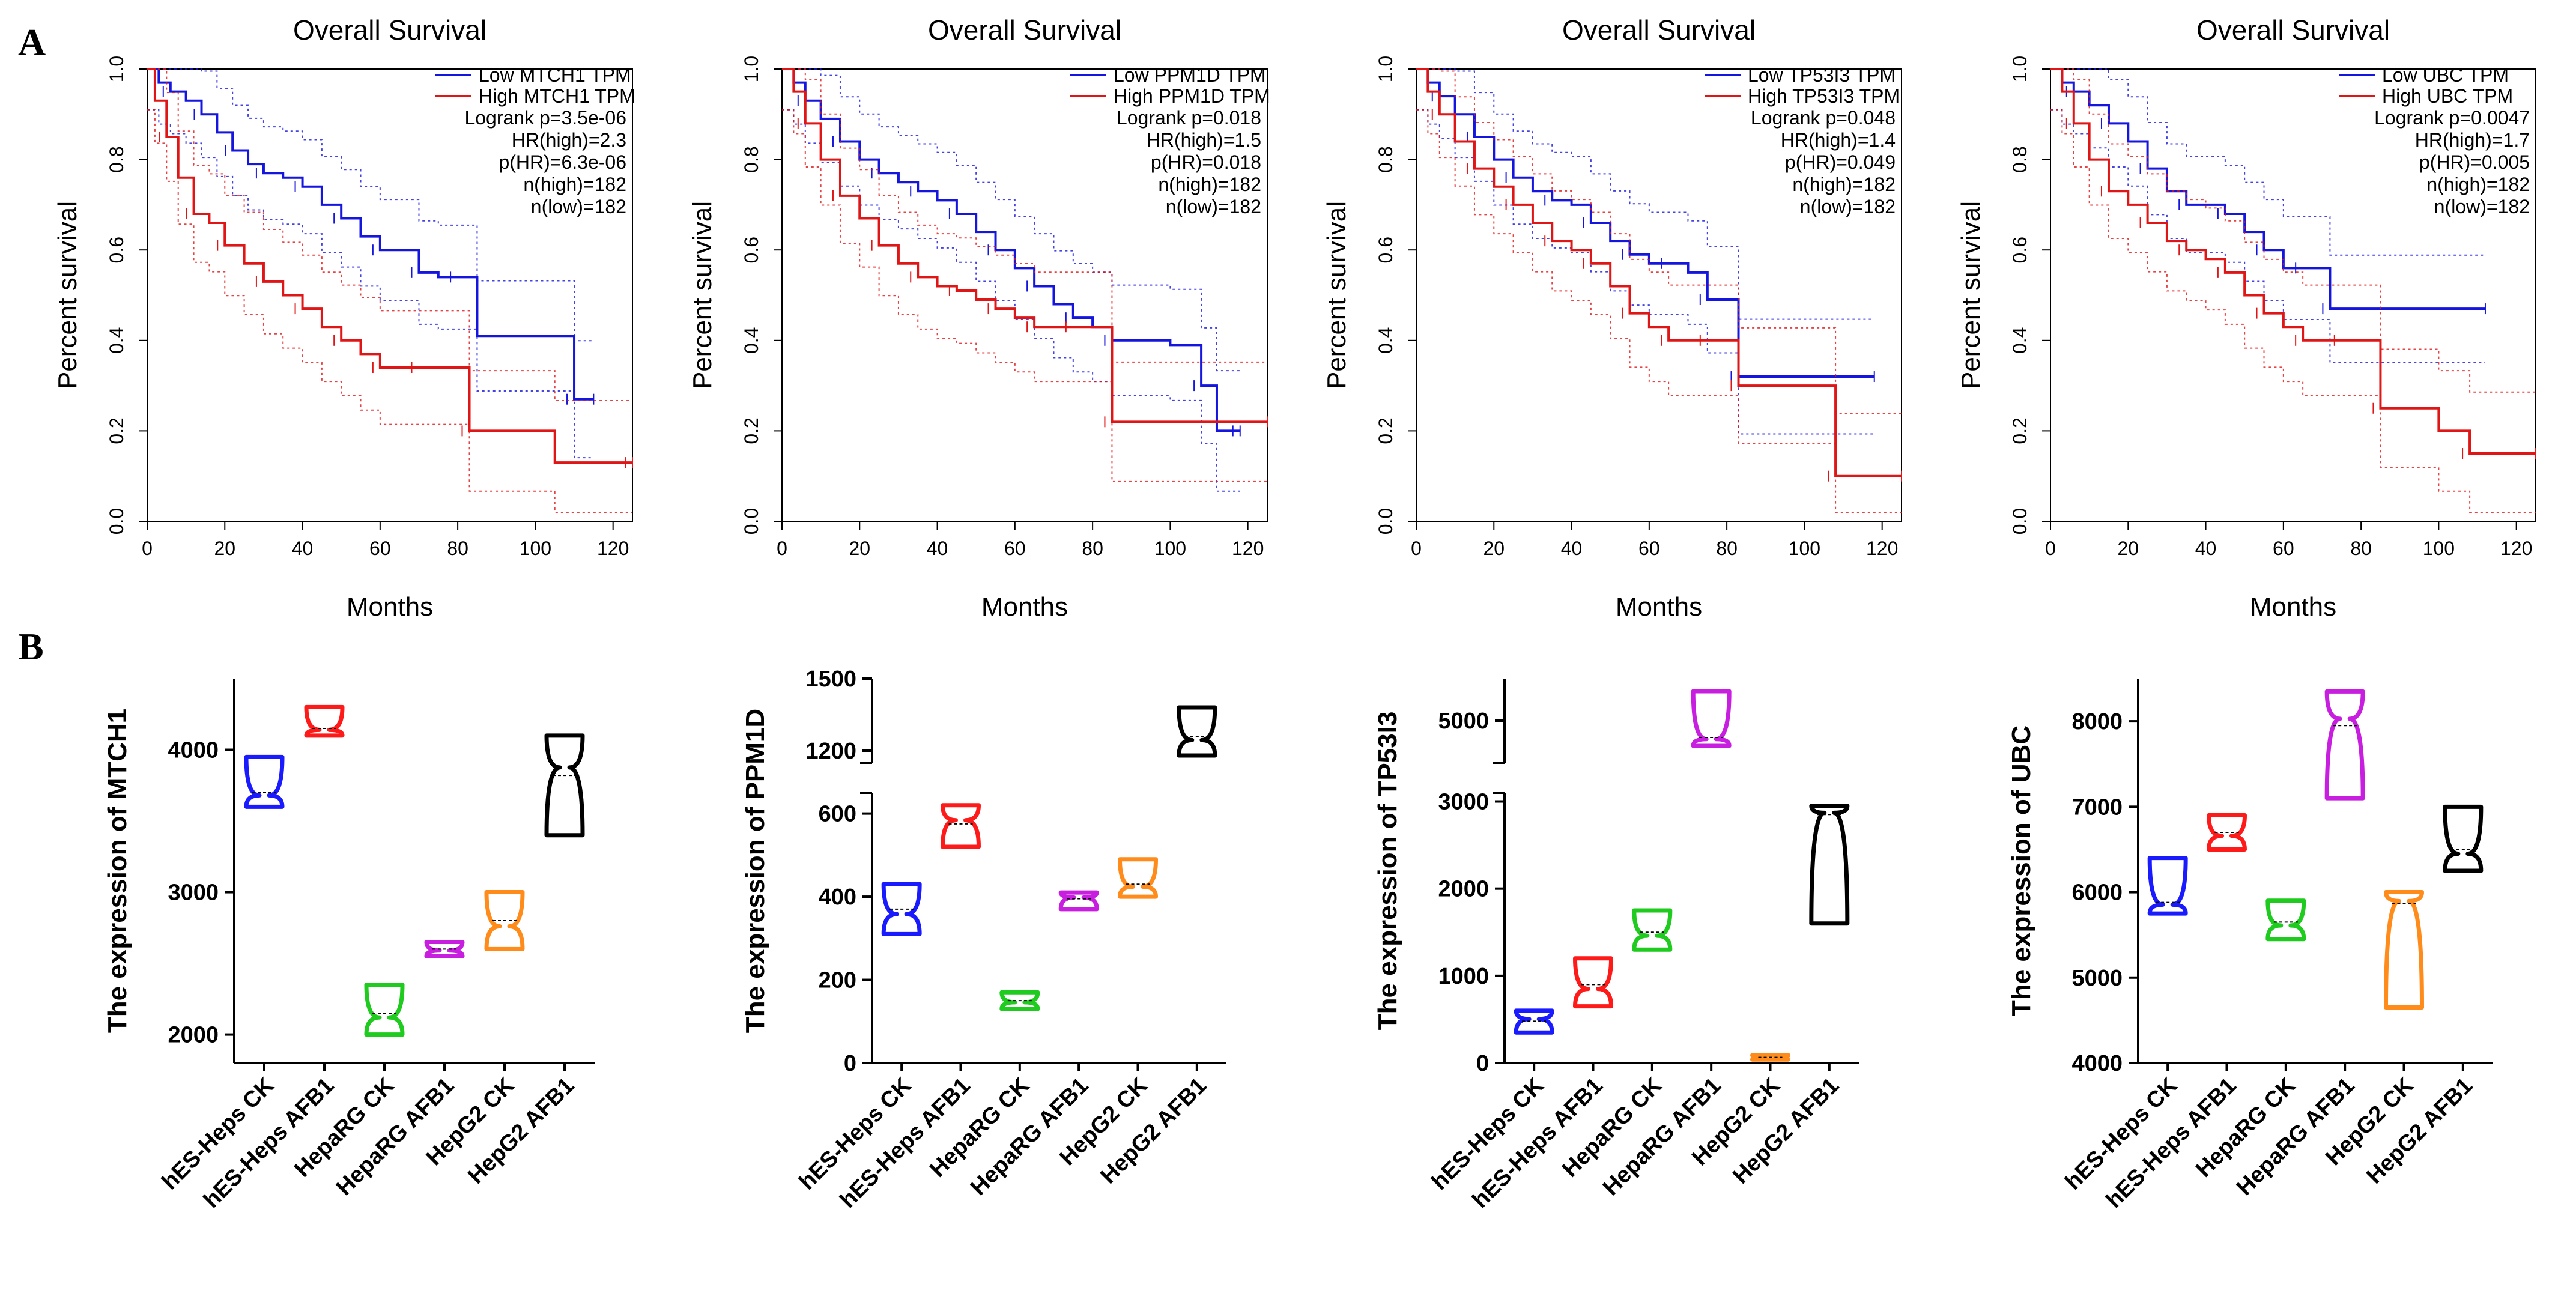 This screenshot has width=2576, height=1293. What do you see at coordinates (1823, 118) in the screenshot?
I see `stat-line: Logrank p=0.048` at bounding box center [1823, 118].